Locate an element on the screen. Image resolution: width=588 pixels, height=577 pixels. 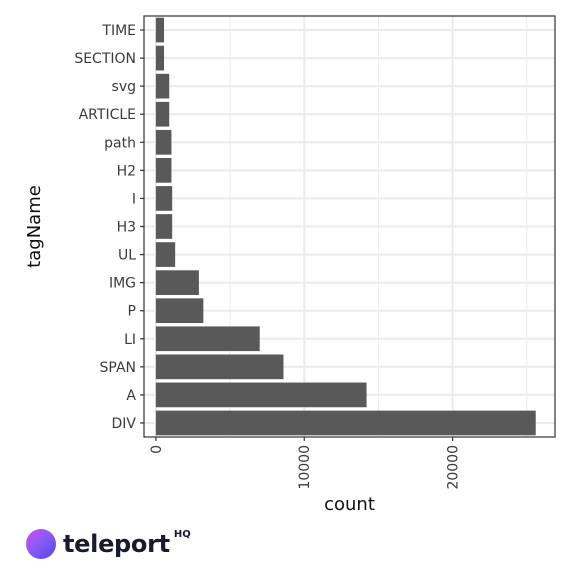
logo-suffix: HQ is located at coordinates (182, 534).